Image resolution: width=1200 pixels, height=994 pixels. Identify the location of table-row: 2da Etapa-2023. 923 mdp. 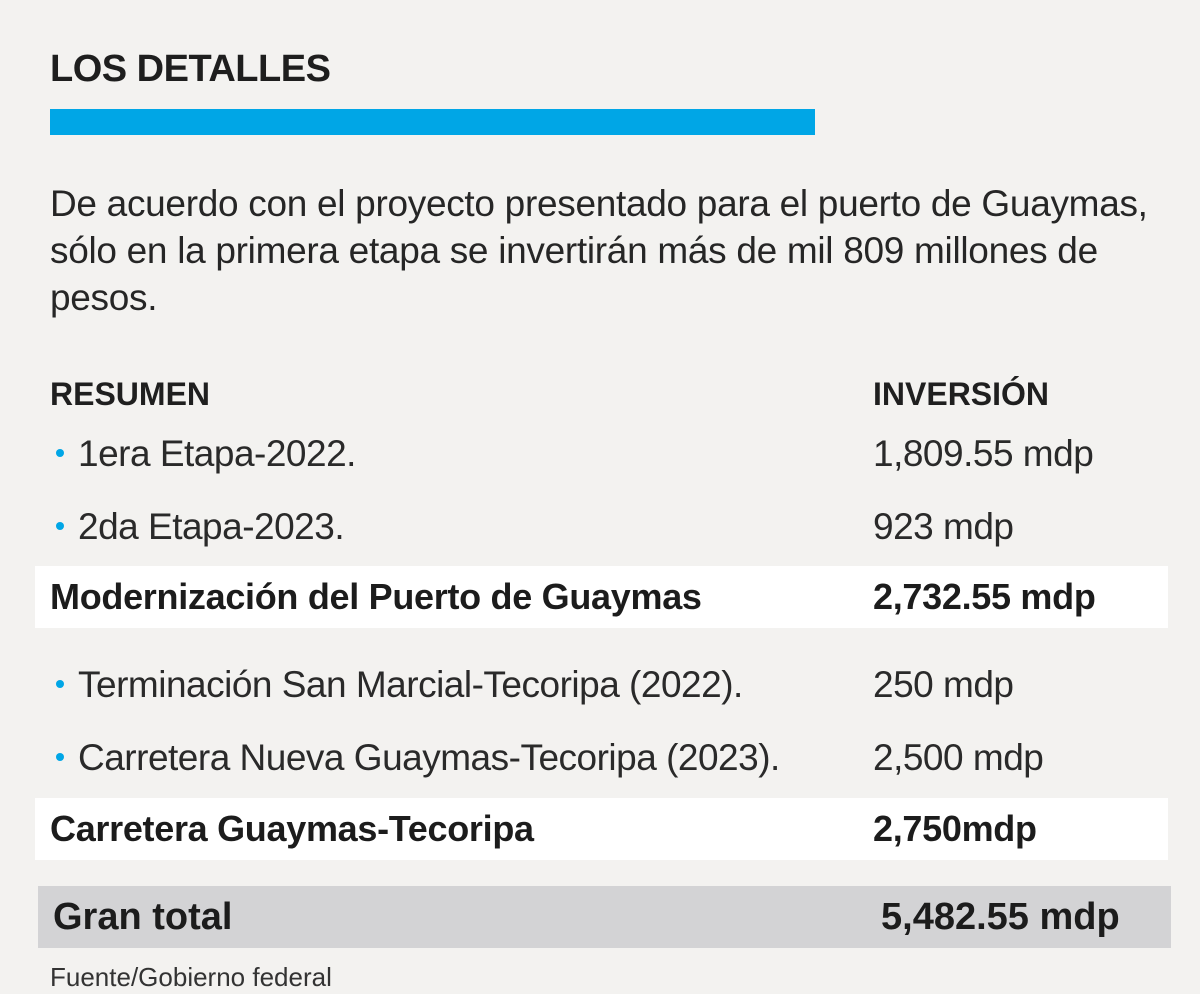
(601, 527).